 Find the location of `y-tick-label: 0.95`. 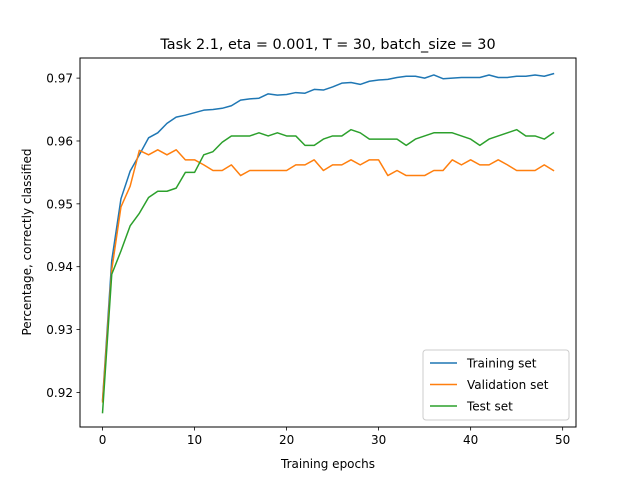

y-tick-label: 0.95 is located at coordinates (59, 204).